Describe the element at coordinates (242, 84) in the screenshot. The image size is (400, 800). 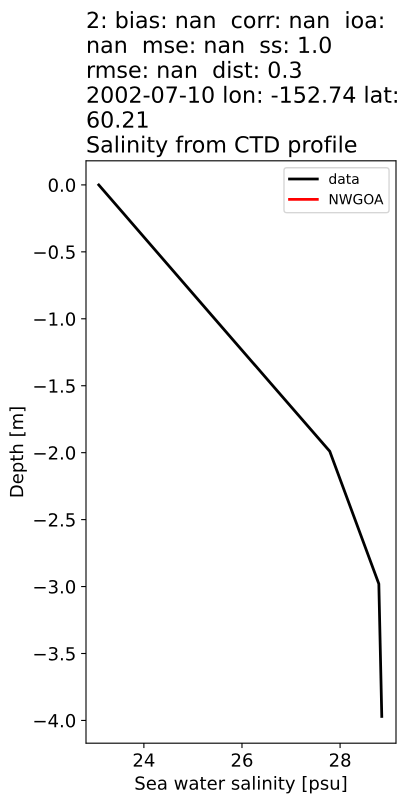
I see `chart-title: 2: bias: nan corr: nan ioa: nan mse: nan ss: 1.0 rmse: nan dist: 0.3 2002-07-10 lon: -152.74 lat: 60.21 Salinity from CTD profile` at that location.